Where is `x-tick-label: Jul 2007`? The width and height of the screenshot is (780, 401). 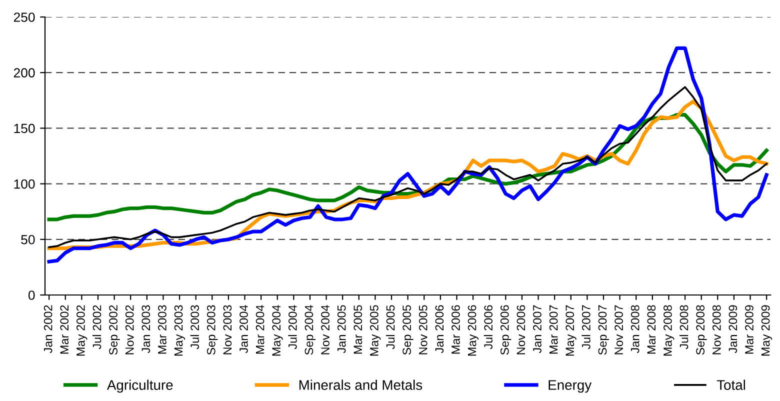
x-tick-label: Jul 2007 is located at coordinates (586, 327).